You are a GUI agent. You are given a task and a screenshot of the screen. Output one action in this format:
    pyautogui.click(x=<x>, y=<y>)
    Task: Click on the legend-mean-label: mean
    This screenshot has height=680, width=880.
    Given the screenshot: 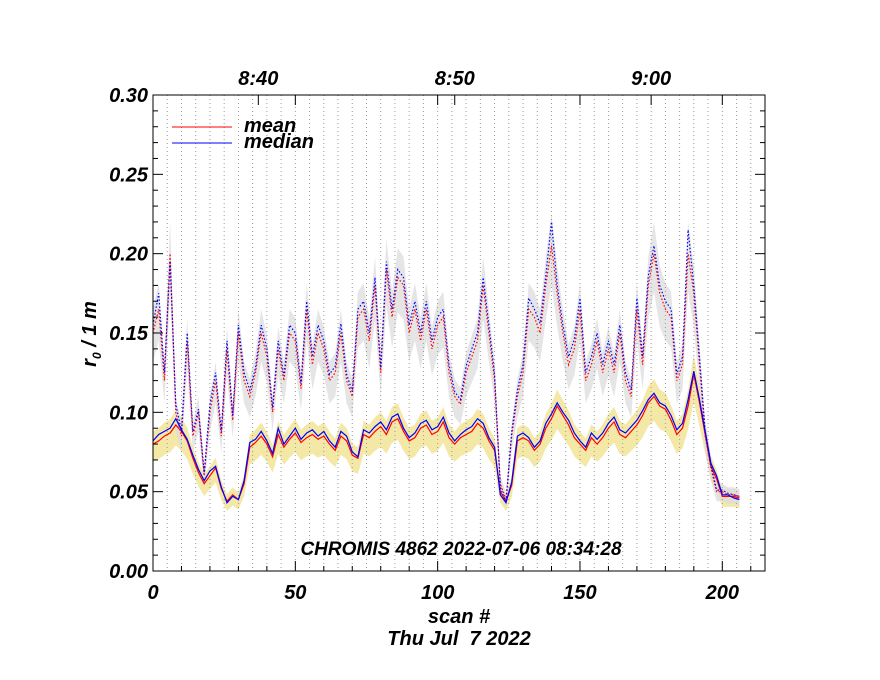 What is the action you would take?
    pyautogui.click(x=270, y=126)
    